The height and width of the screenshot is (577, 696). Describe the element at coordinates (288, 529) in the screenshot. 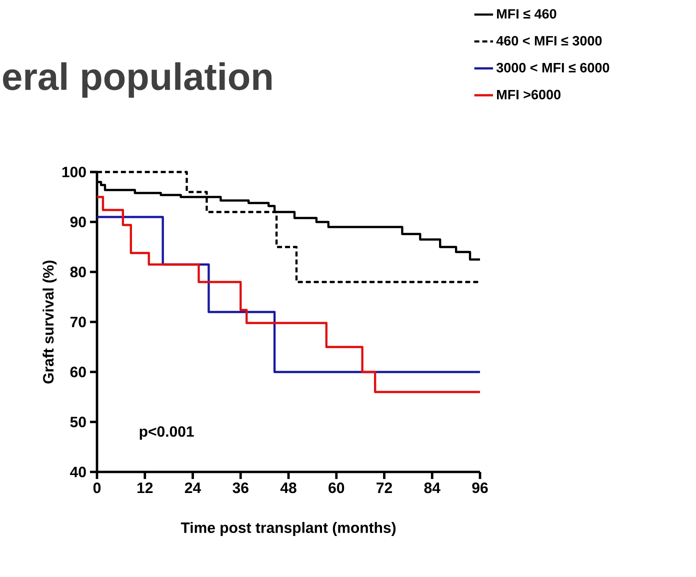

I see `x-axis-title: Time post transplant (months)` at that location.